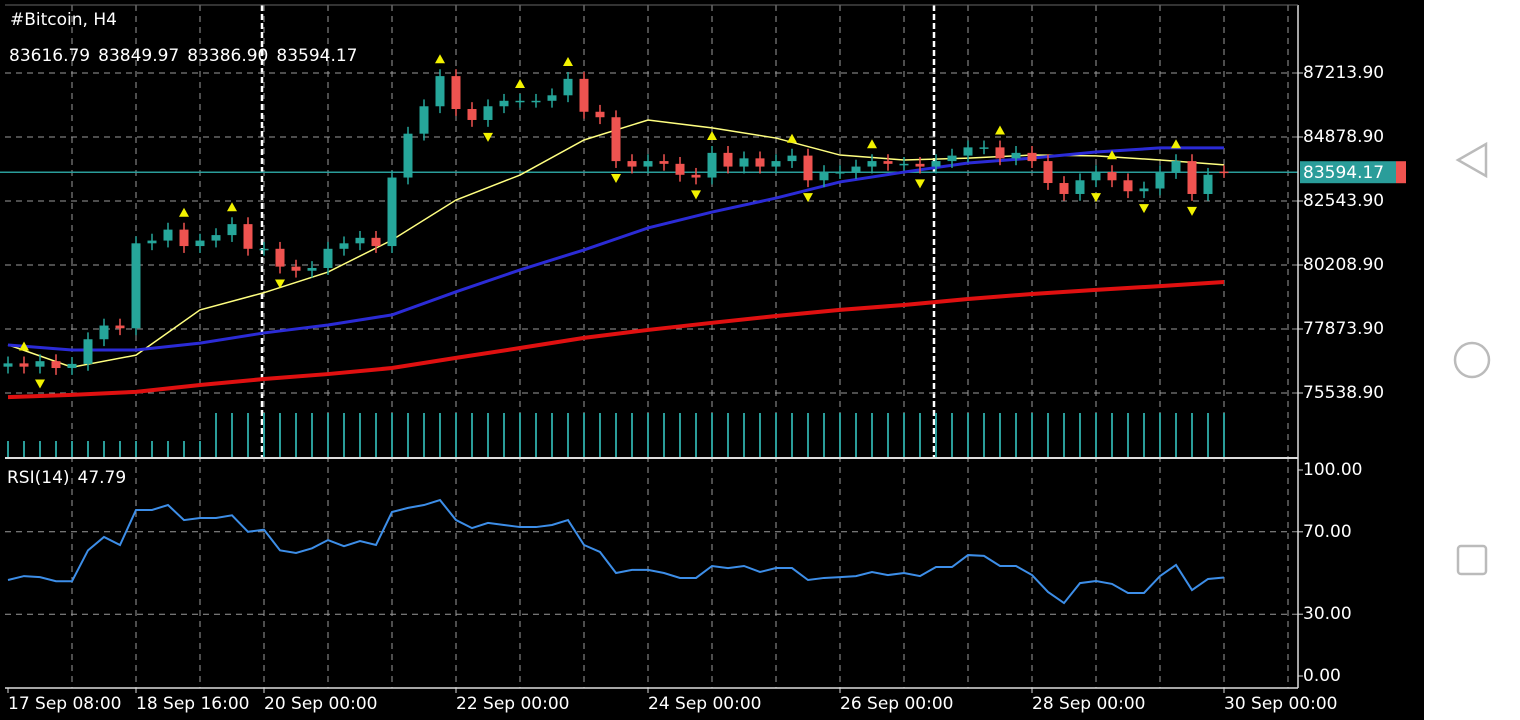  What do you see at coordinates (320, 704) in the screenshot?
I see `time-tick-label: 20 Sep 00:00` at bounding box center [320, 704].